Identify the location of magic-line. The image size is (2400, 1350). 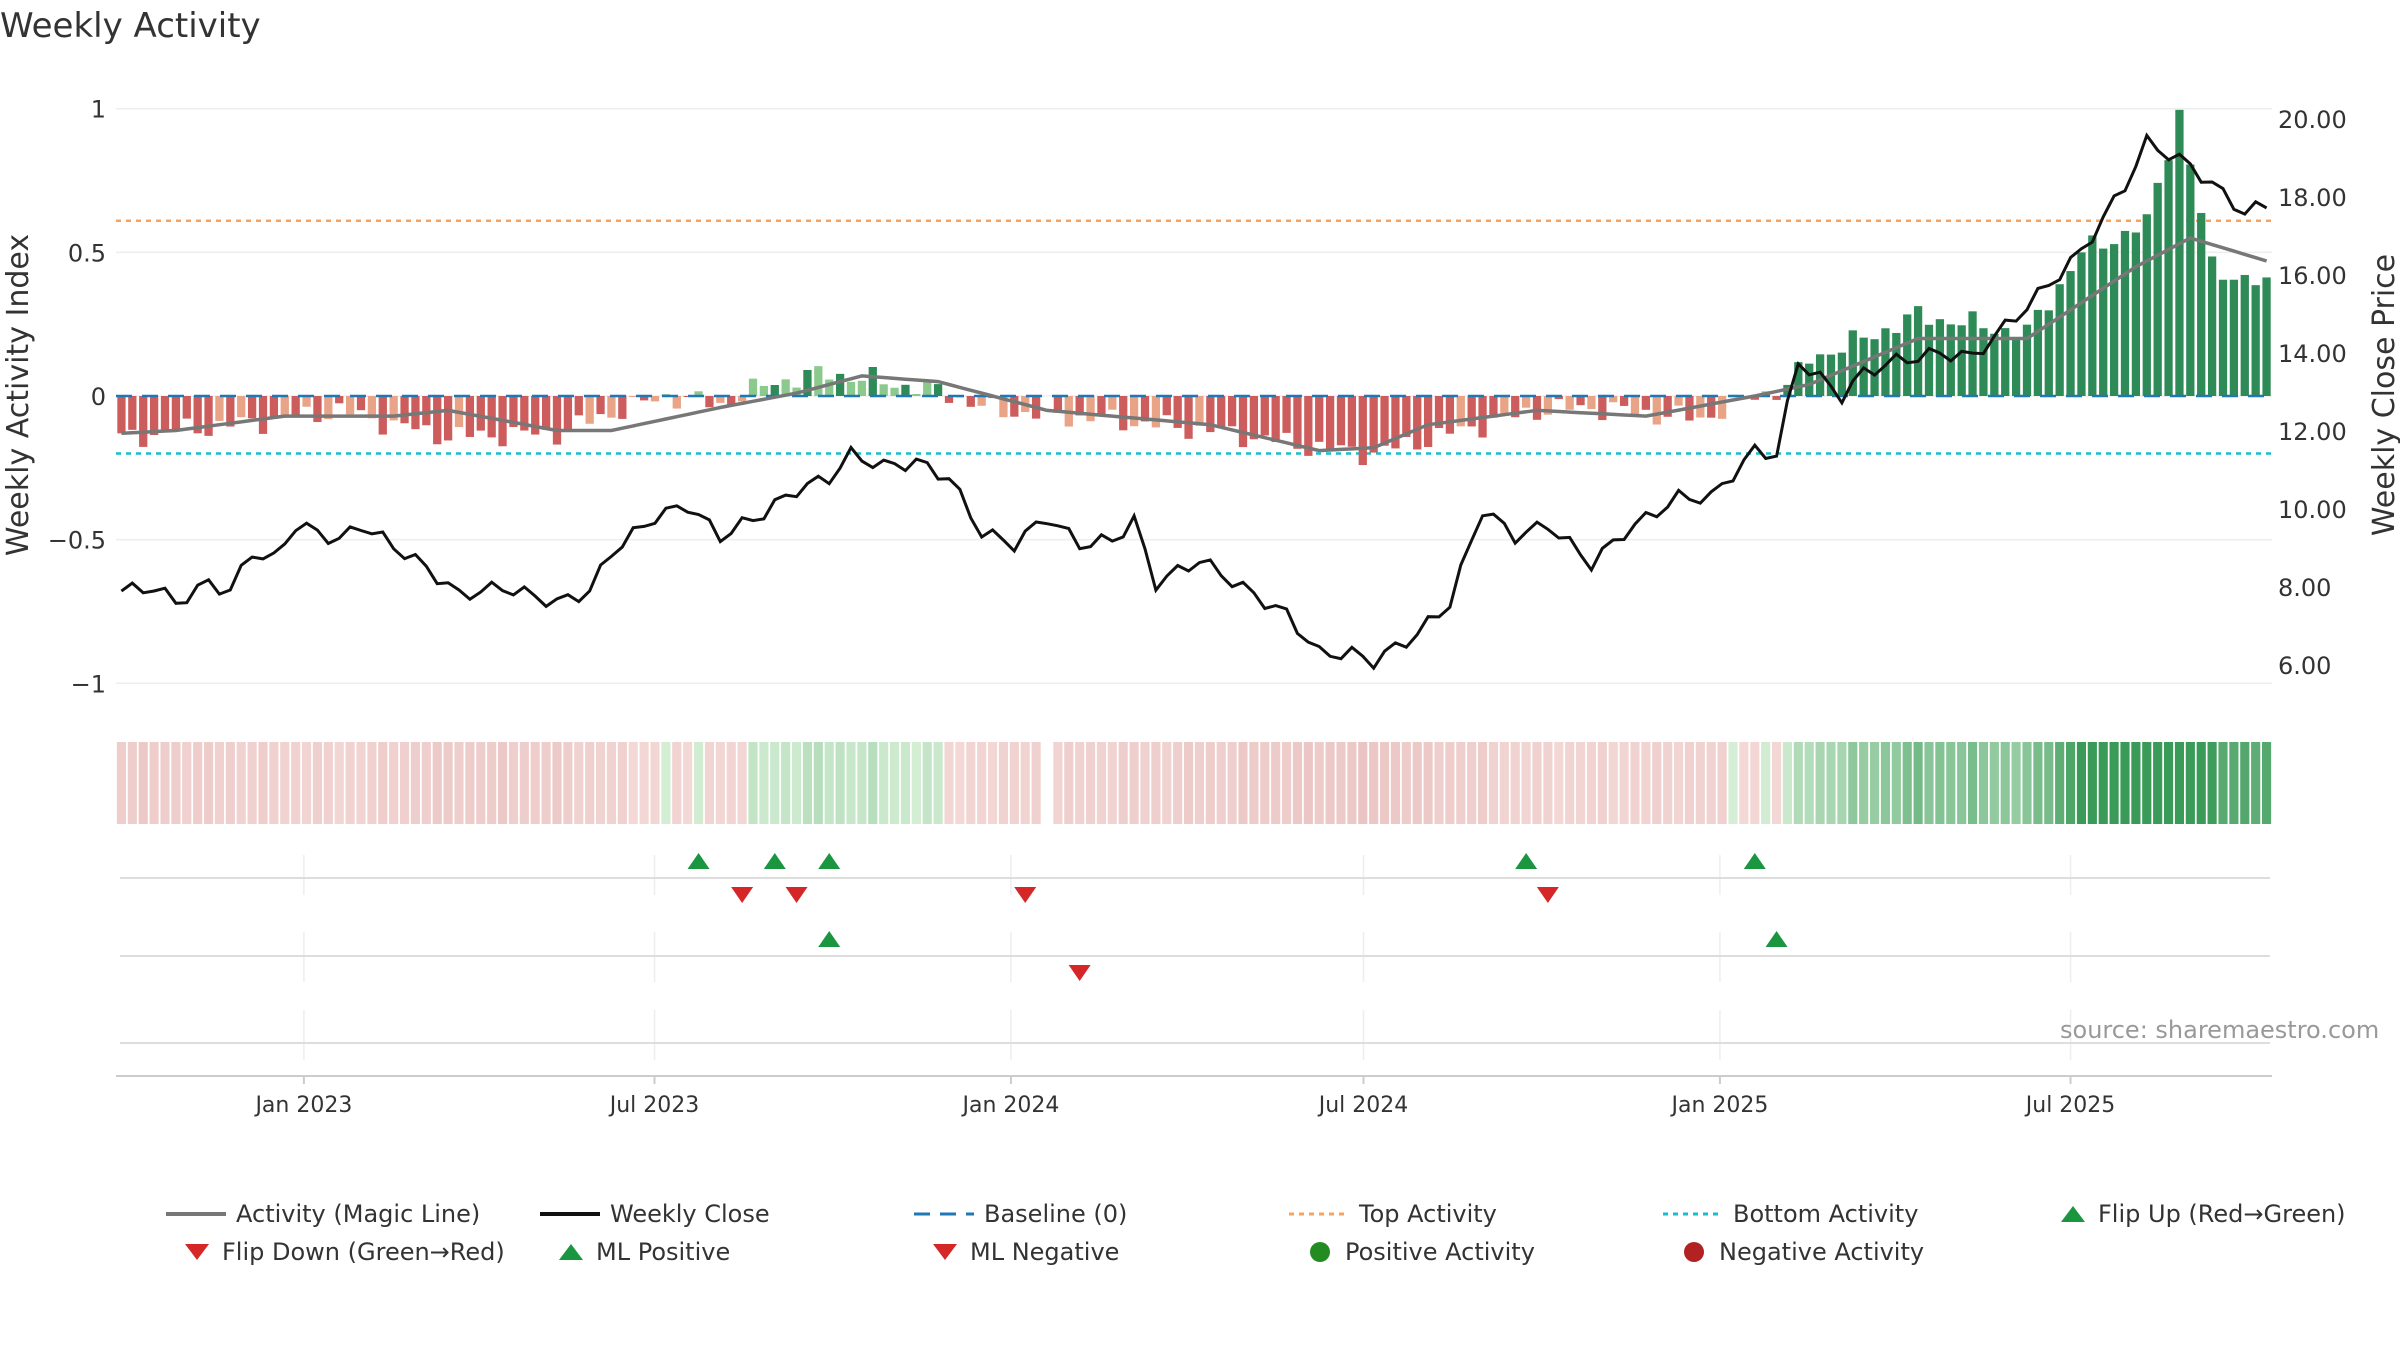
(1194, 344).